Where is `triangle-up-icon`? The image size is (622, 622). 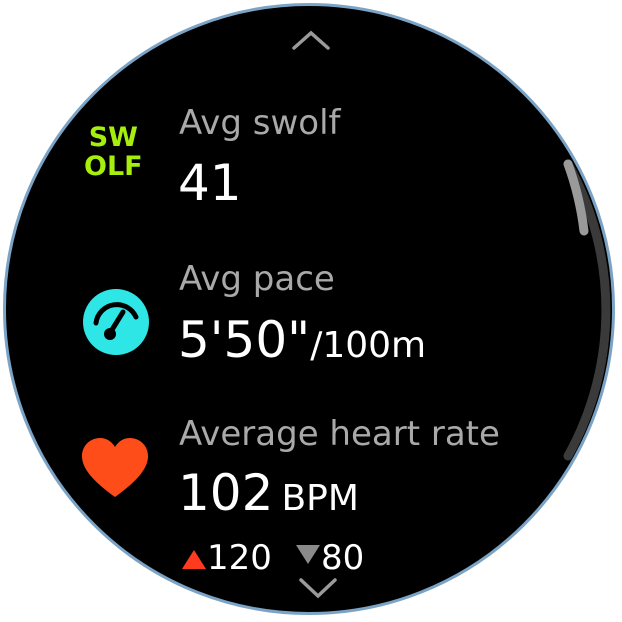 triangle-up-icon is located at coordinates (194, 559).